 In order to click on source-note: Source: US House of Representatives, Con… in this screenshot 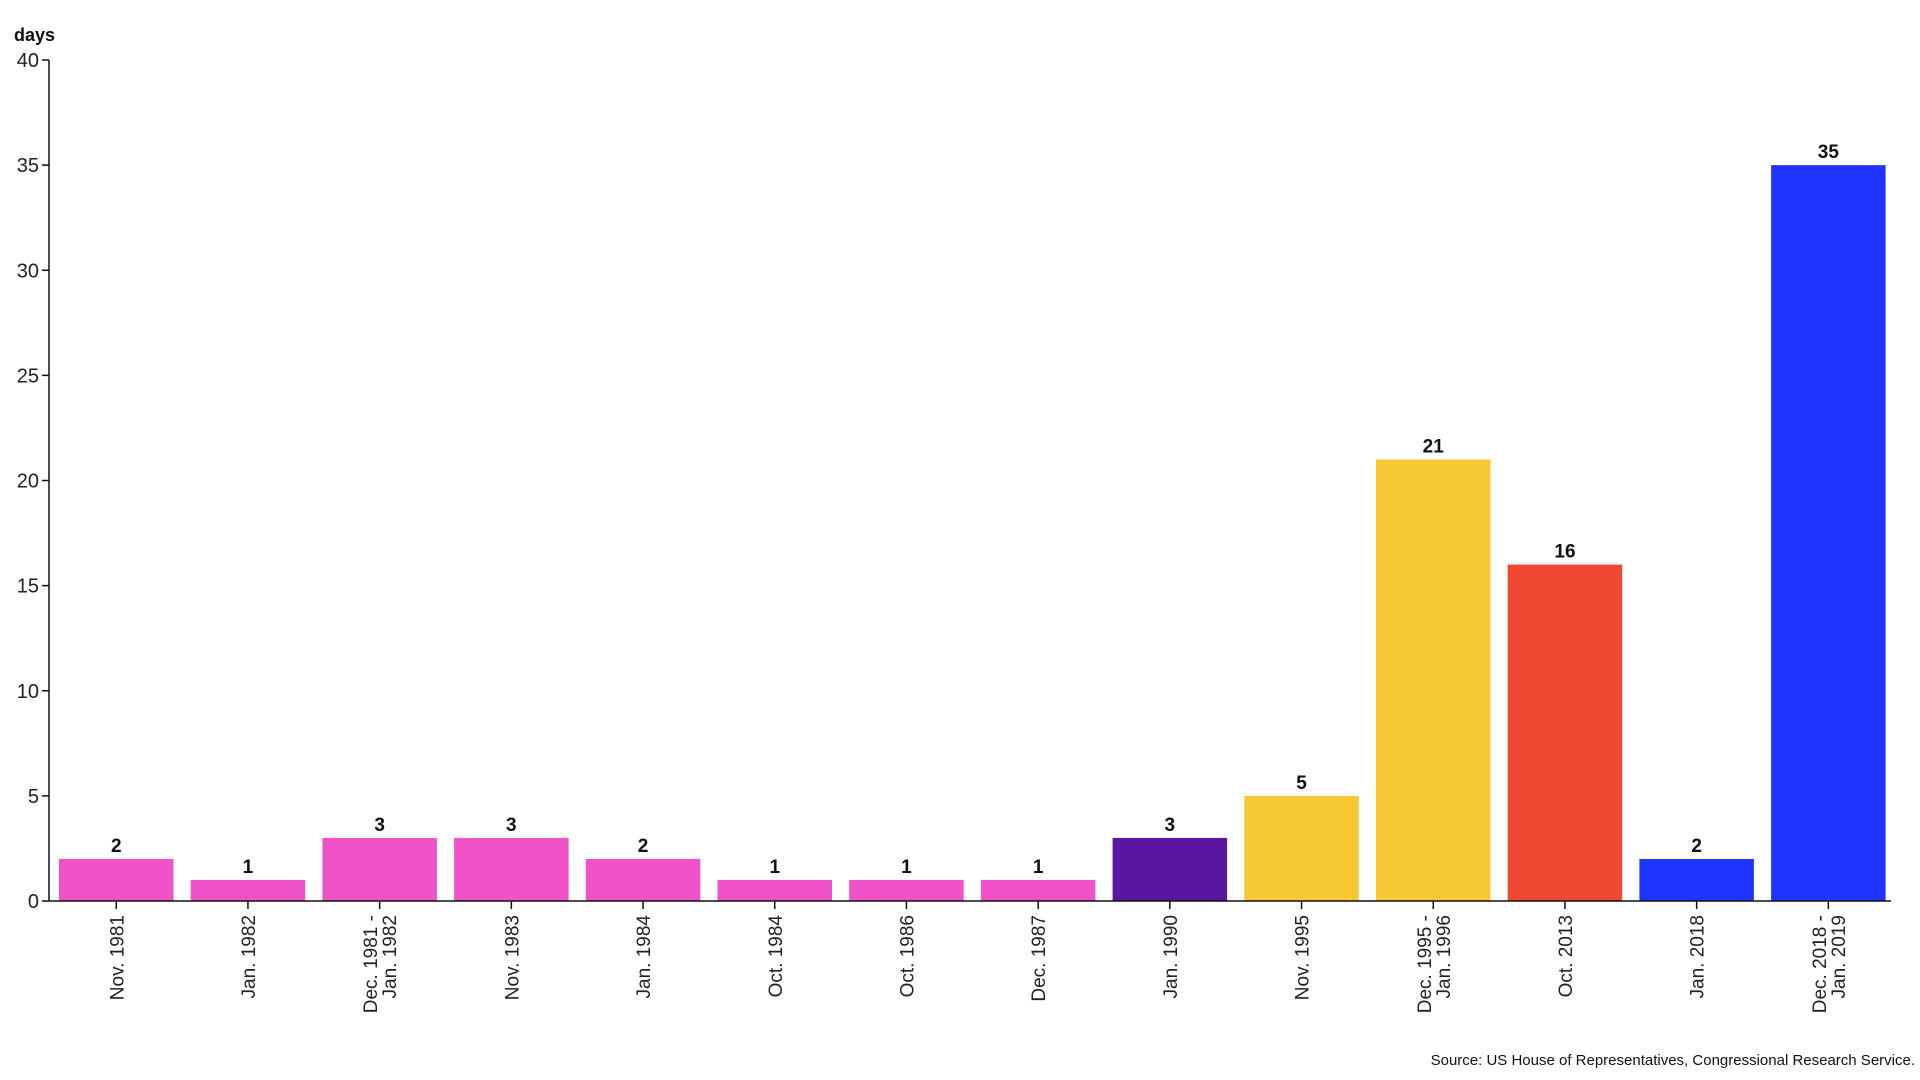, I will do `click(1673, 1060)`.